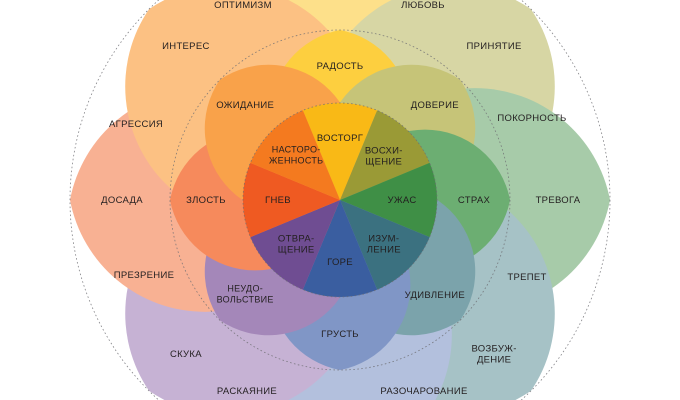 This screenshot has height=400, width=680. I want to click on petal-trust-inner, so click(385, 155).